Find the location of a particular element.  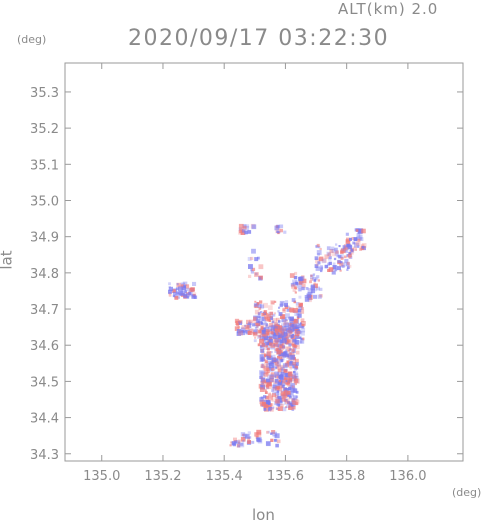

y-tick-label: 35.3 is located at coordinates (44, 93).